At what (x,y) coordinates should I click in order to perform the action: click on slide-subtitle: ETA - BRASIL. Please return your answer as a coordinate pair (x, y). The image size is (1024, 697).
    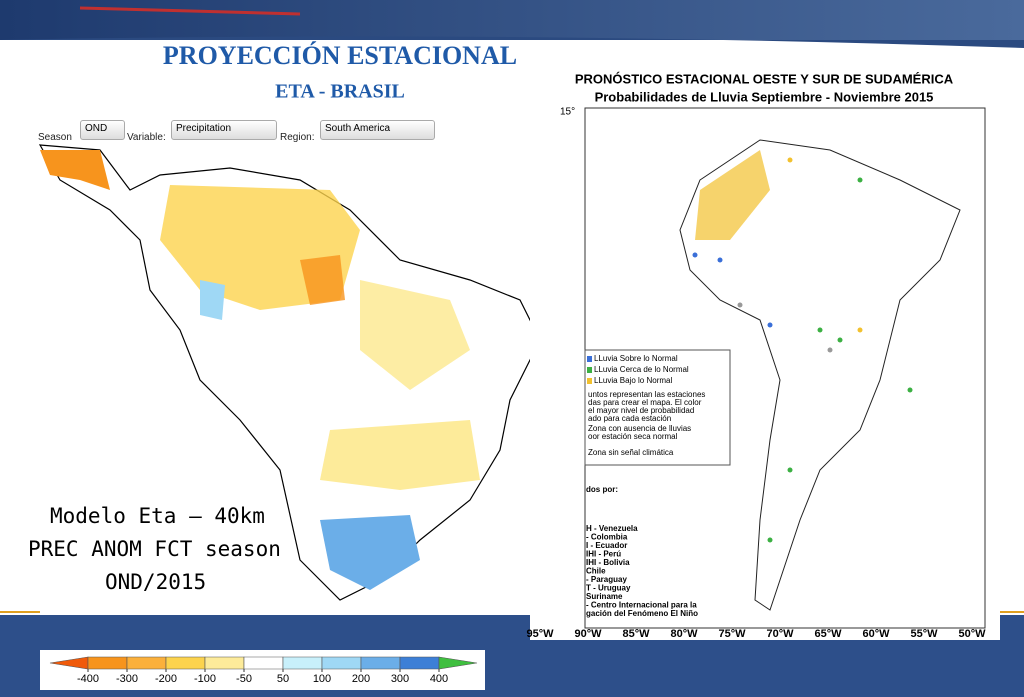
    Looking at the image, I should click on (340, 92).